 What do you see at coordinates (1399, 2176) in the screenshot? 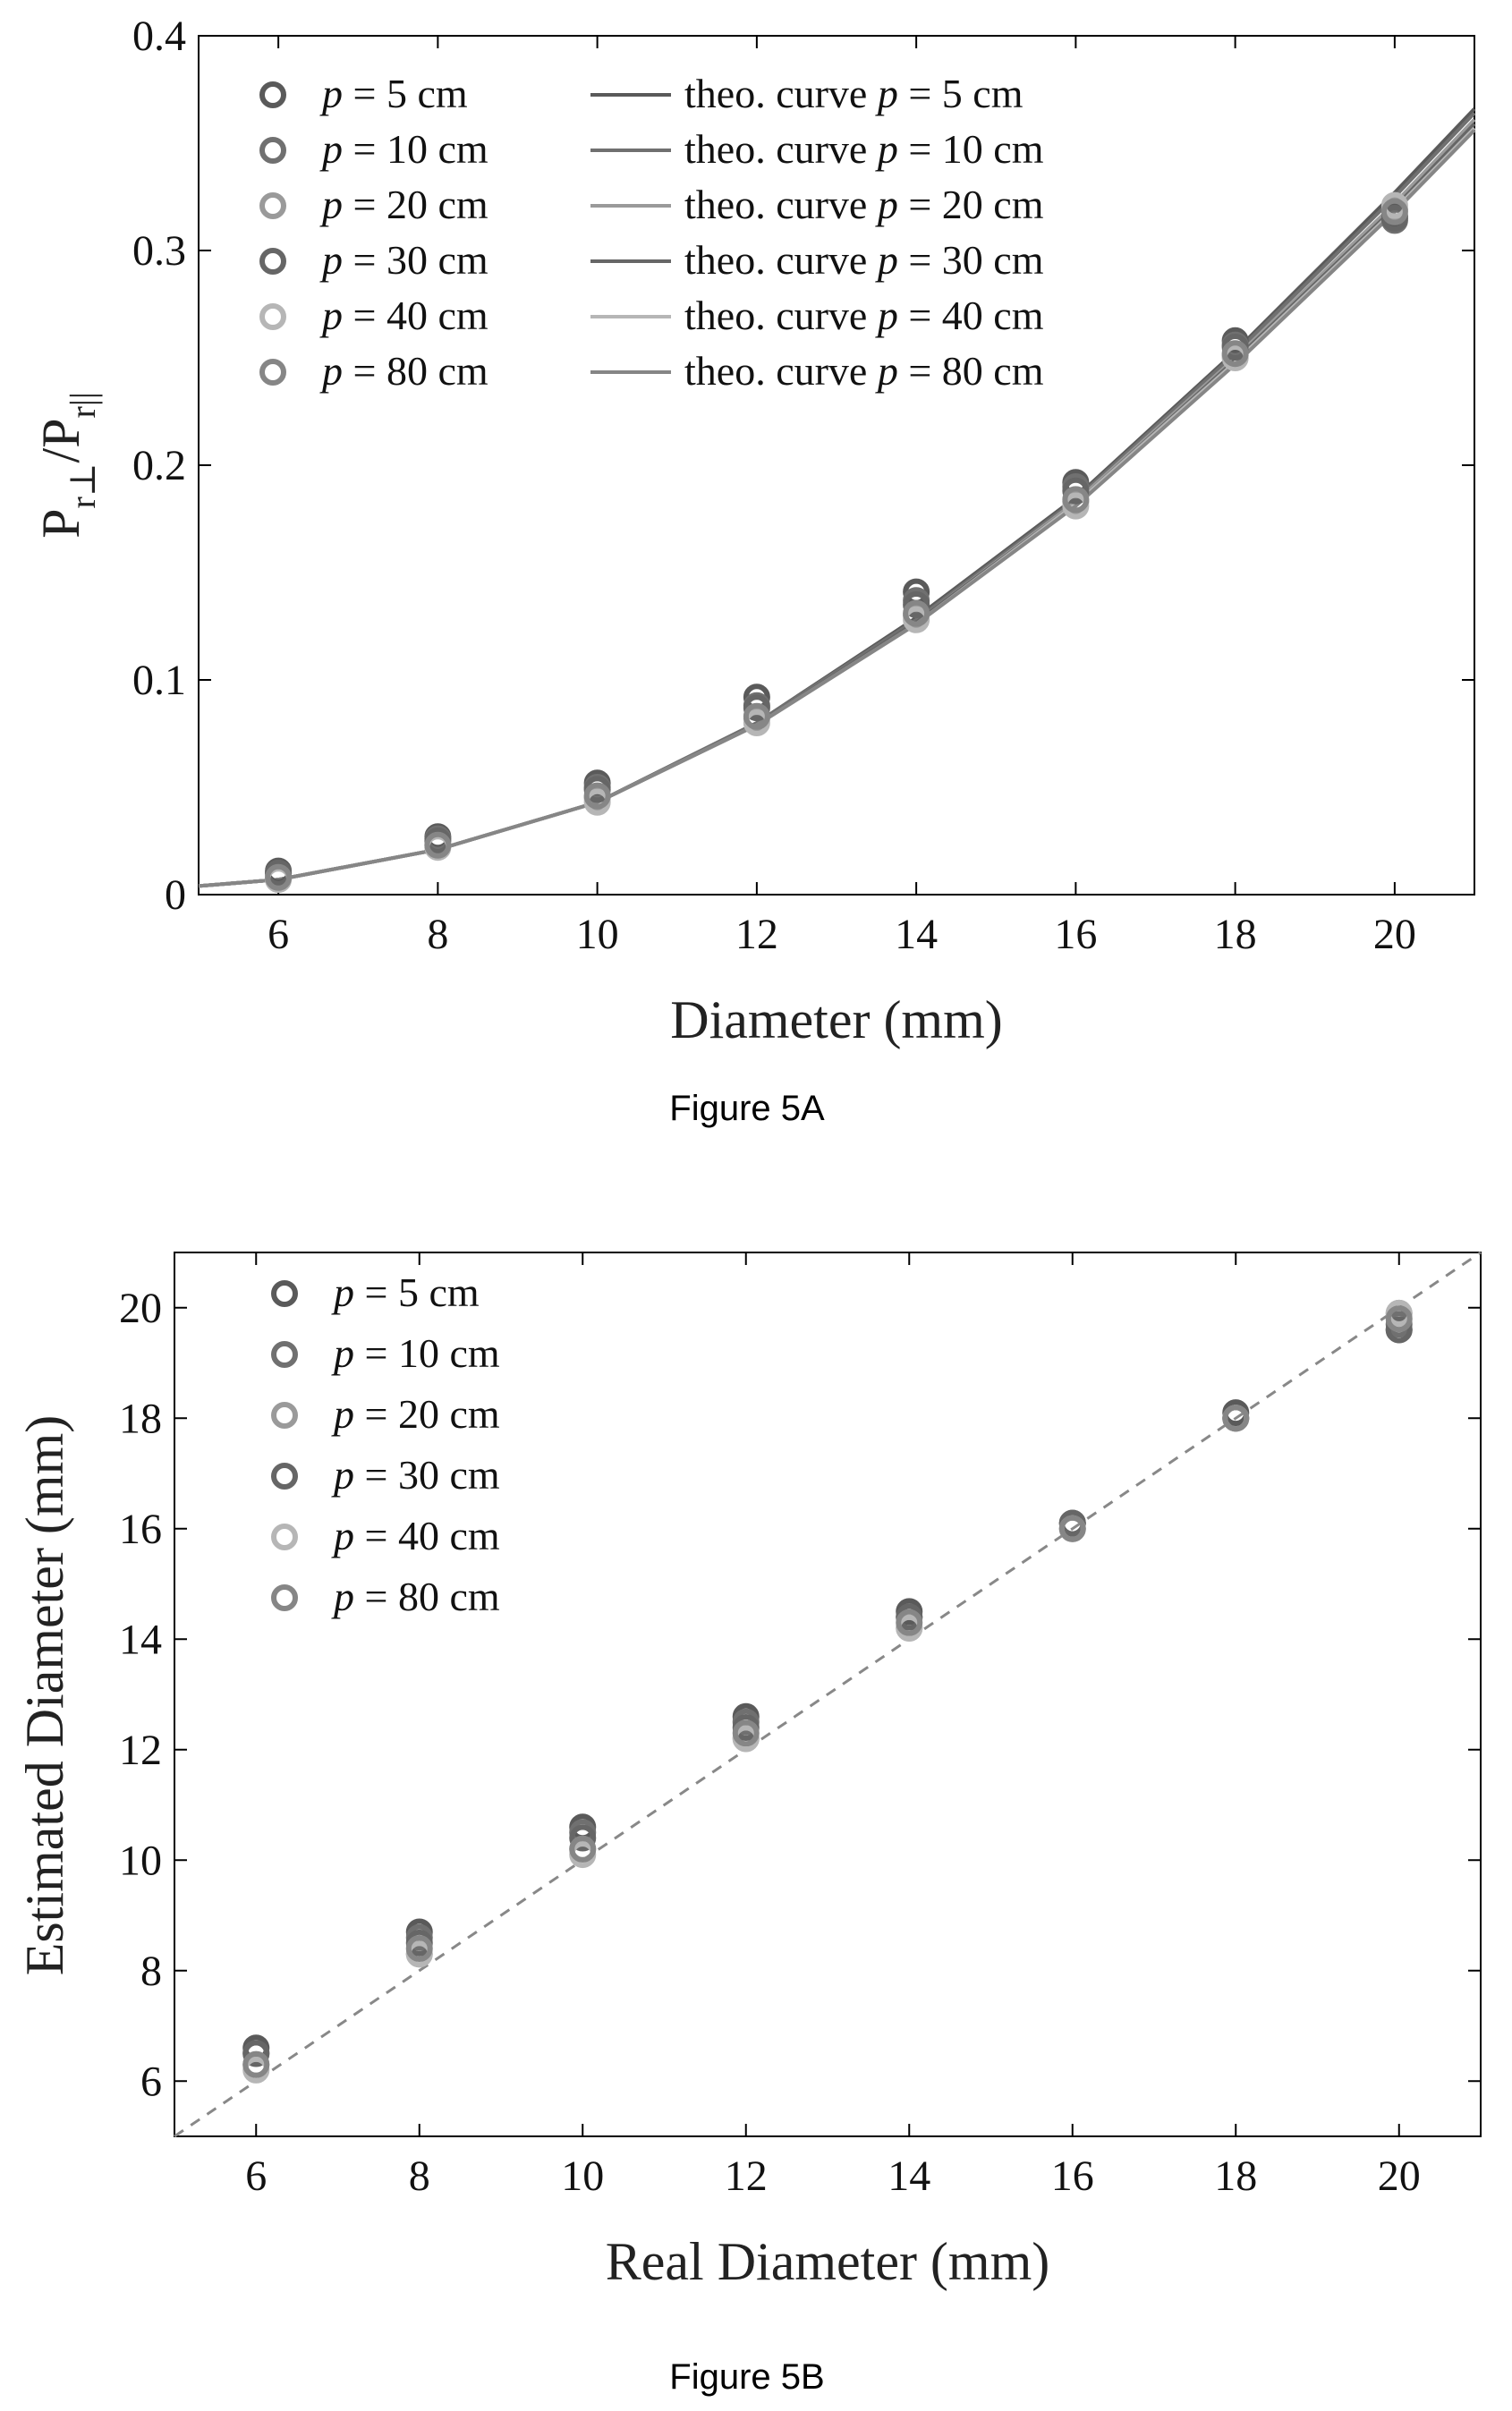
I see `x-tick-label: 20` at bounding box center [1399, 2176].